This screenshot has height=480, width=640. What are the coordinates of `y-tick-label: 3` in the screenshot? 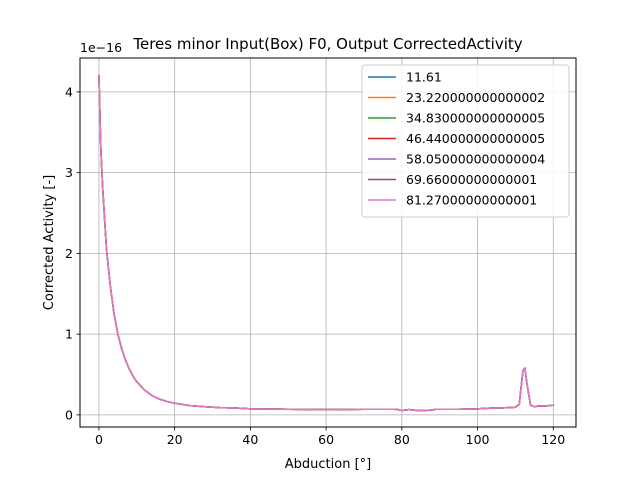 It's located at (69, 172).